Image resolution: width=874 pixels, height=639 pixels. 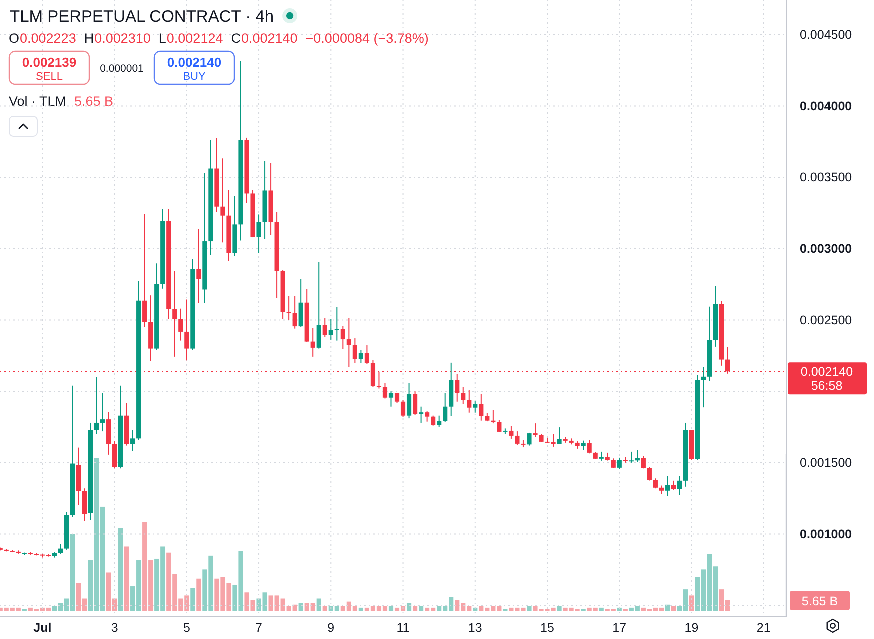 I want to click on x-tick-label: 19, so click(x=691, y=627).